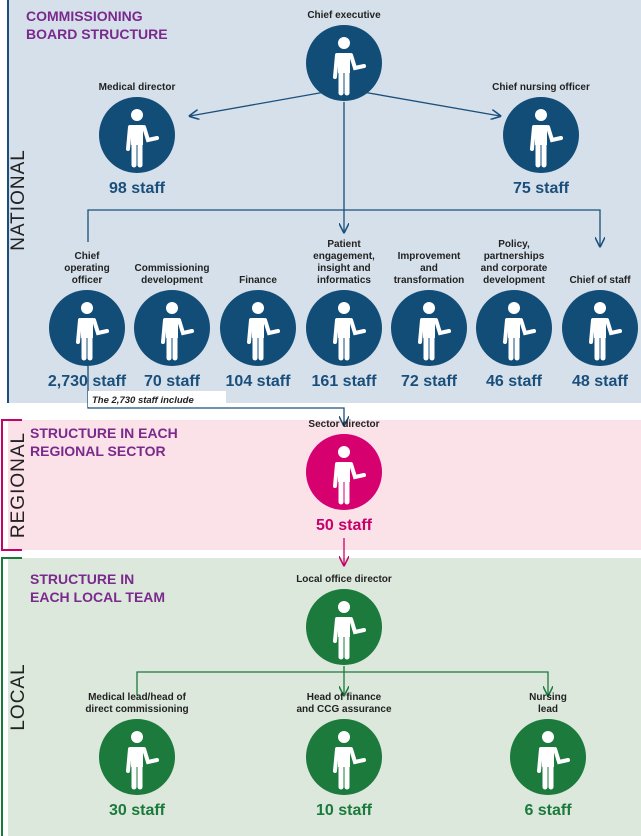 The width and height of the screenshot is (641, 836). I want to click on staff-count: 46 staff, so click(514, 381).